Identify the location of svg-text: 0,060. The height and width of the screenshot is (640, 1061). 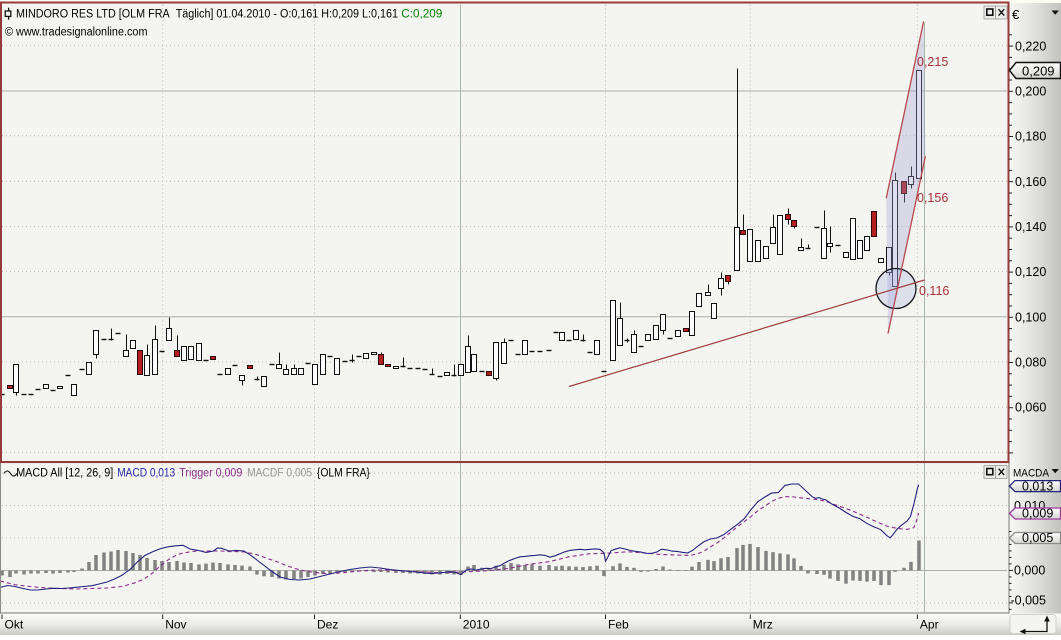
(1030, 408).